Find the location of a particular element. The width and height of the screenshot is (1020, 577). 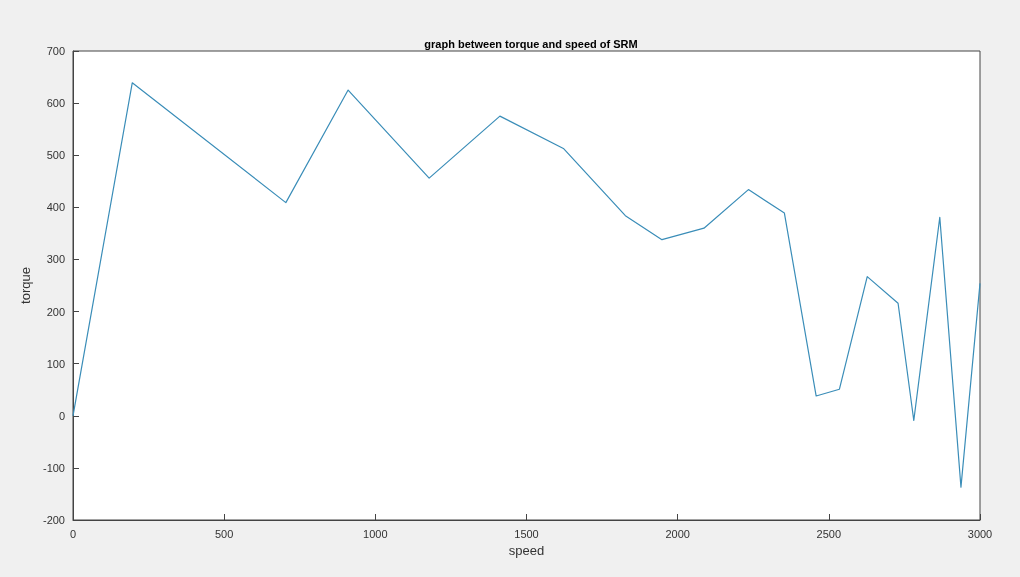

x-tick-label: 1500 is located at coordinates (526, 533).